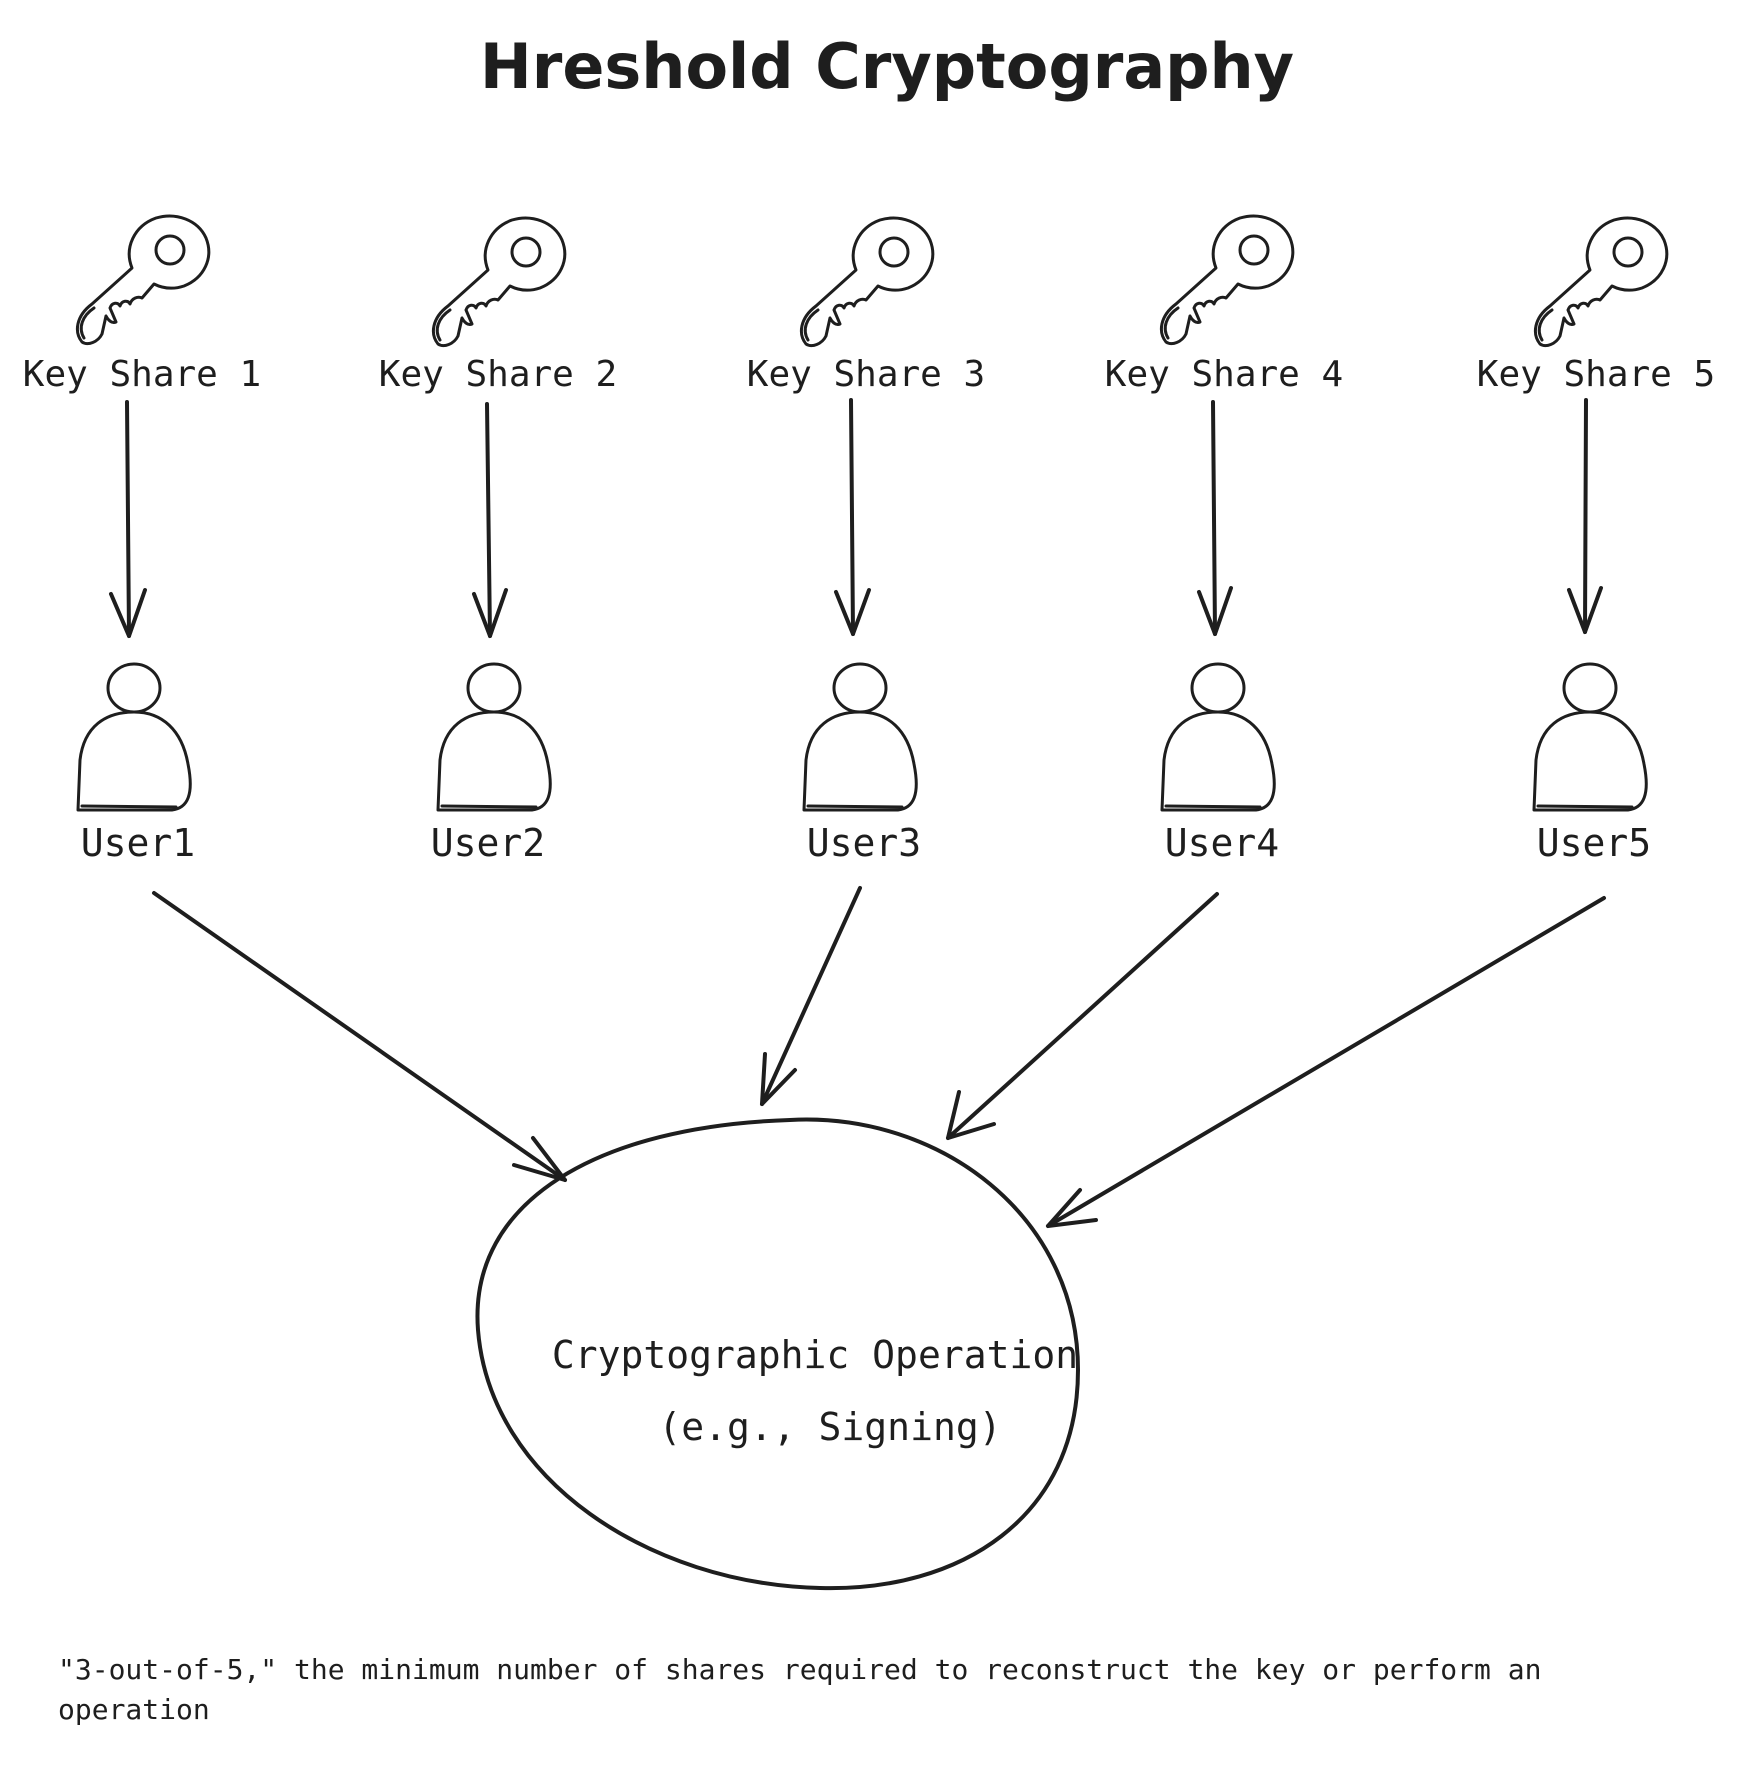 This screenshot has width=1746, height=1765. I want to click on arrow-key-share-1-to-user1, so click(128, 519).